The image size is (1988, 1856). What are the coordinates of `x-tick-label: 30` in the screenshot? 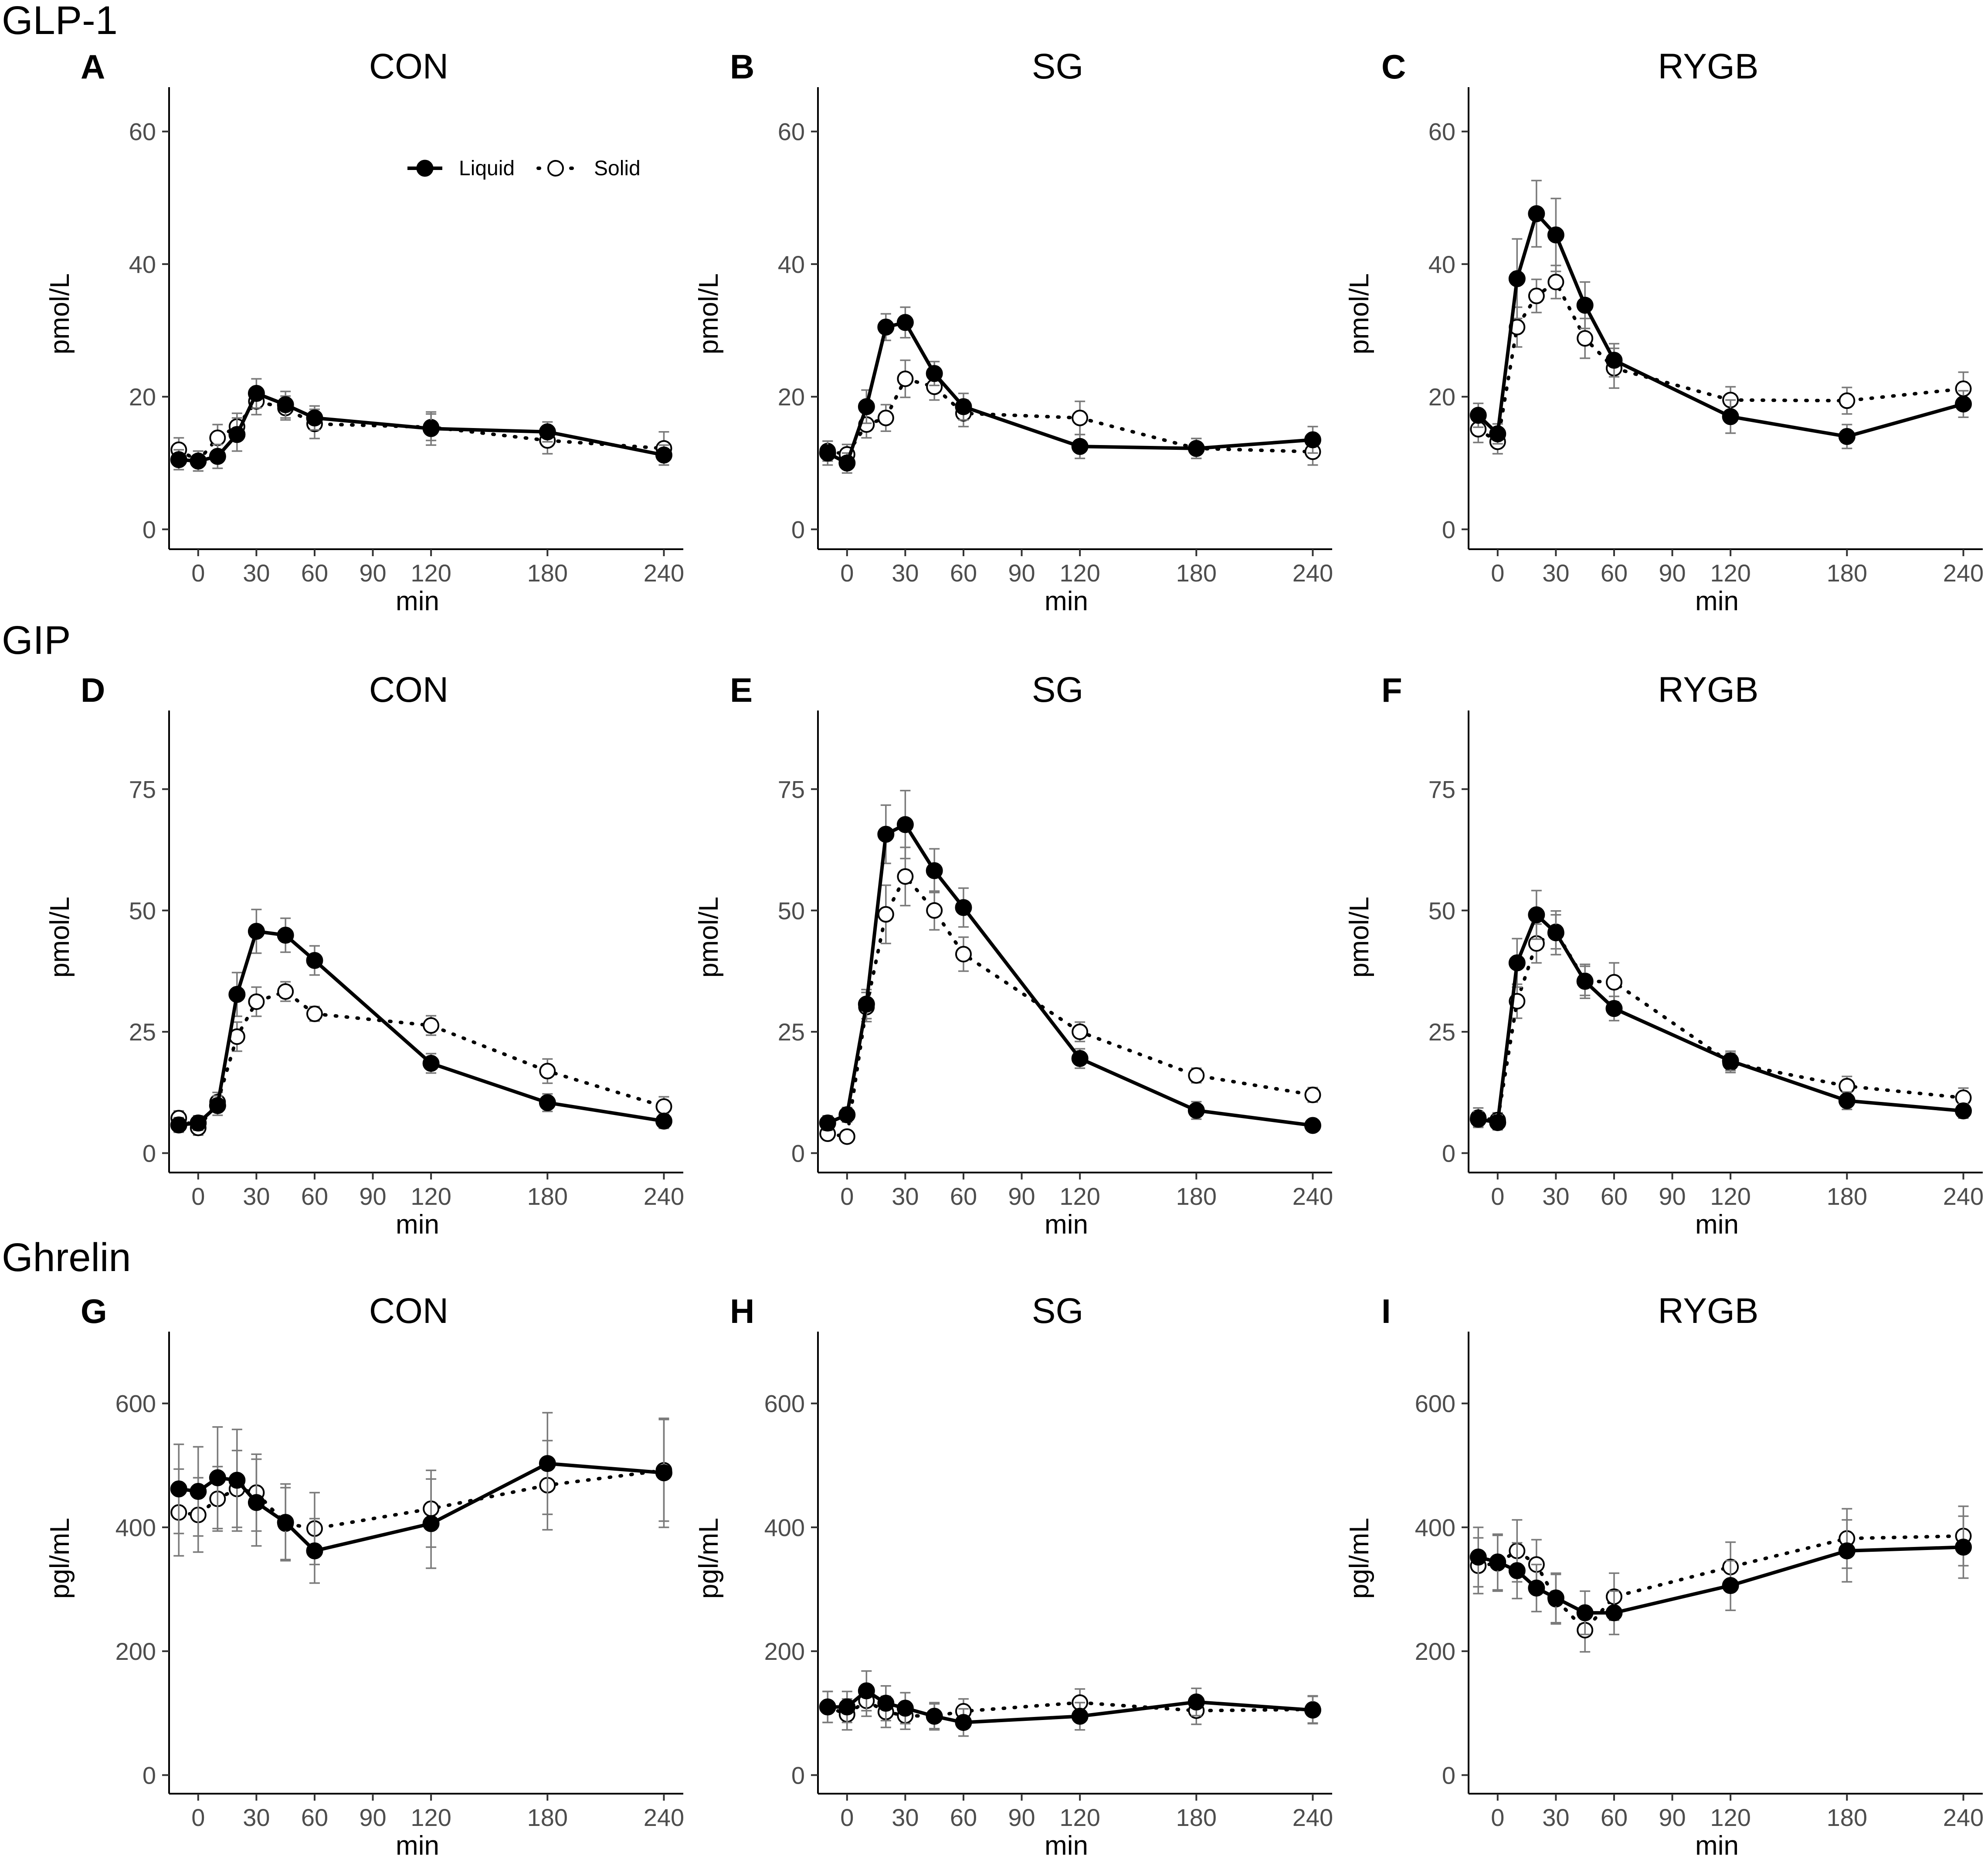 It's located at (1556, 573).